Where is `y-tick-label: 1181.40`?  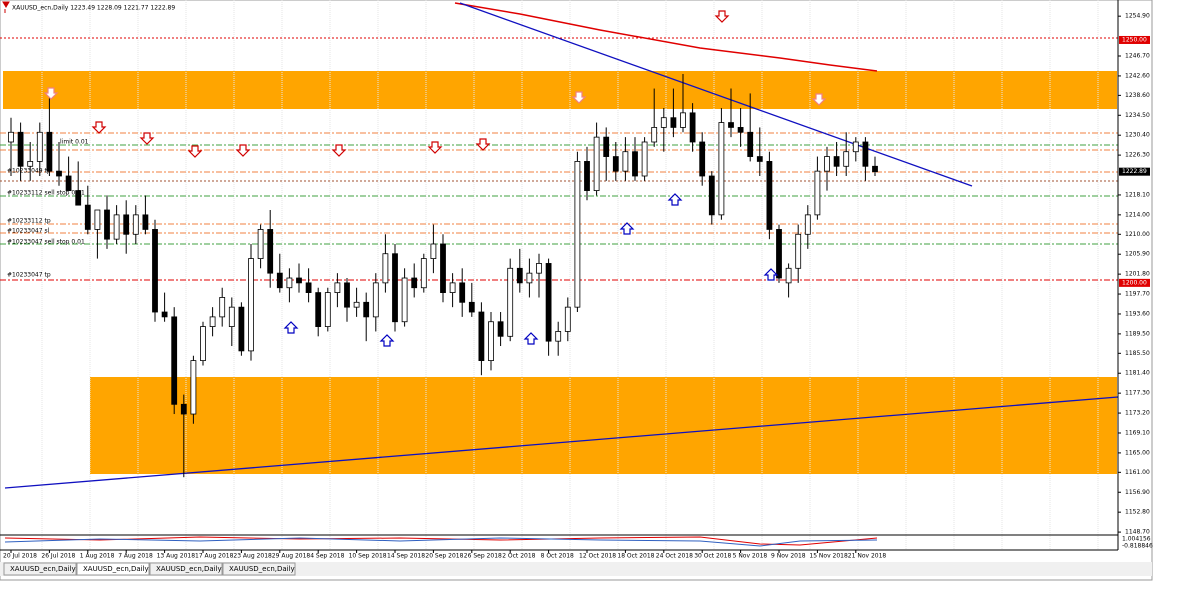 y-tick-label: 1181.40 is located at coordinates (1137, 373).